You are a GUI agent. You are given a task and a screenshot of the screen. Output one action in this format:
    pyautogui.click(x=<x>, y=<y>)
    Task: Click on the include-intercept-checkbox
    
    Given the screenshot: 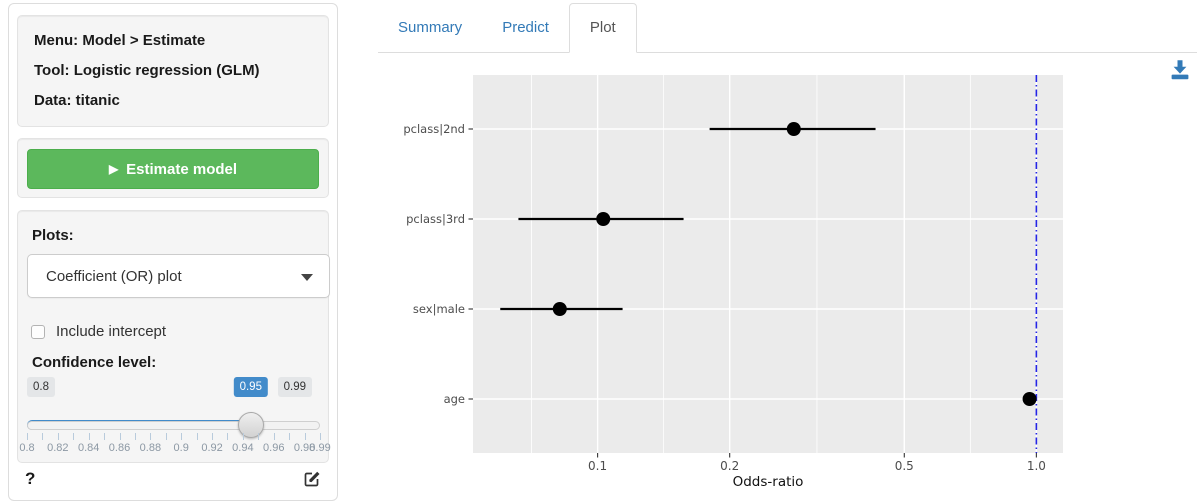 What is the action you would take?
    pyautogui.click(x=38, y=331)
    